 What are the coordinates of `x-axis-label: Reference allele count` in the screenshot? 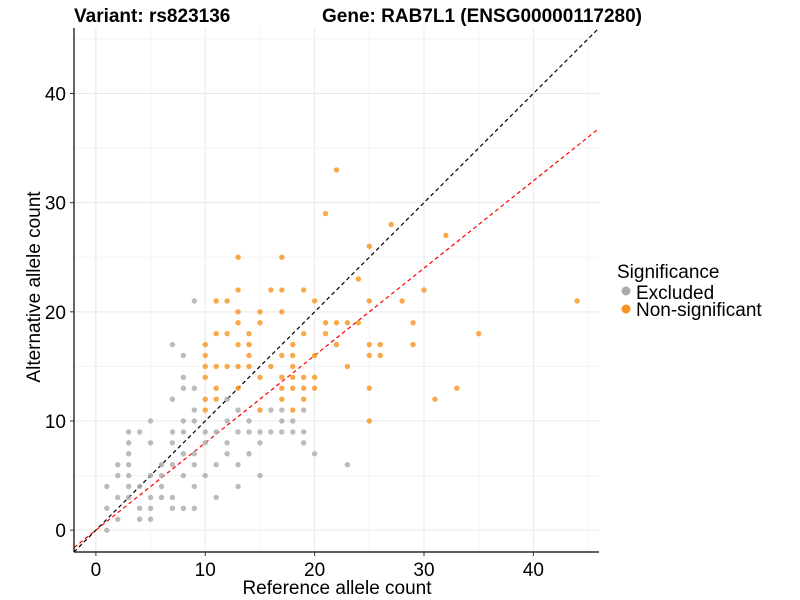 It's located at (337, 588).